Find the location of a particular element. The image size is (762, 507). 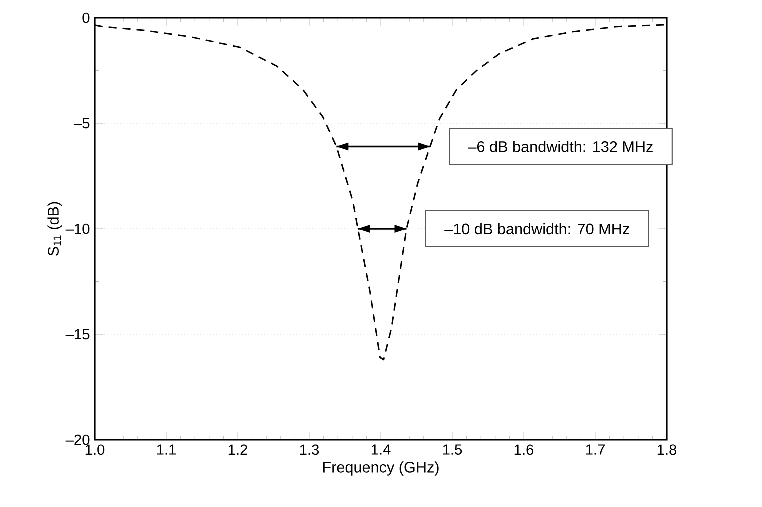

y-tick-label: –20 is located at coordinates (78, 440).